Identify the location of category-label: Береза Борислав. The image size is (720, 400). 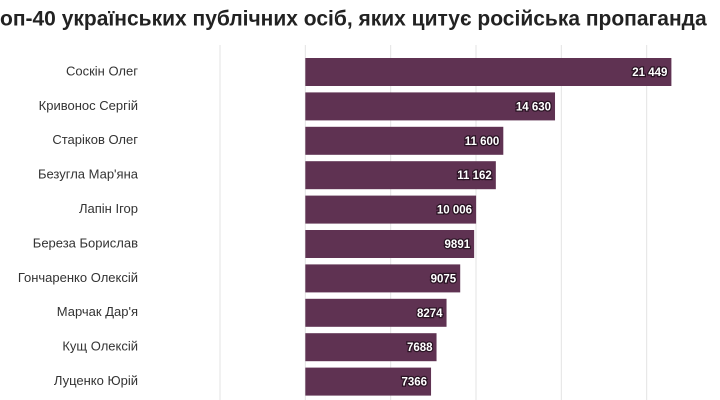
(85, 242).